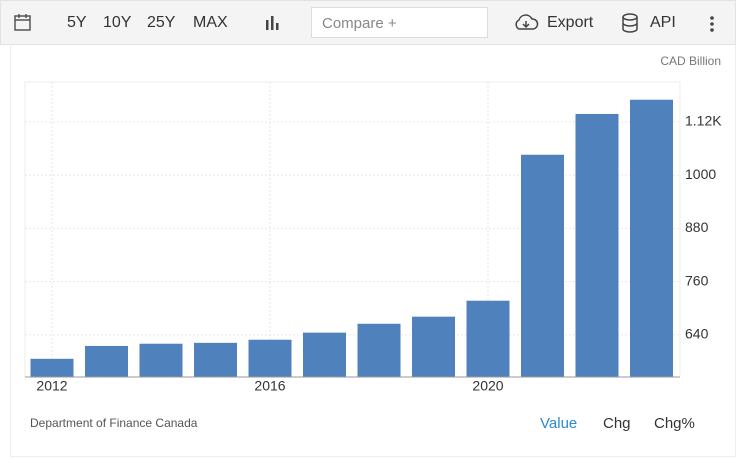 The image size is (744, 459). Describe the element at coordinates (558, 423) in the screenshot. I see `value-tab: Value` at that location.